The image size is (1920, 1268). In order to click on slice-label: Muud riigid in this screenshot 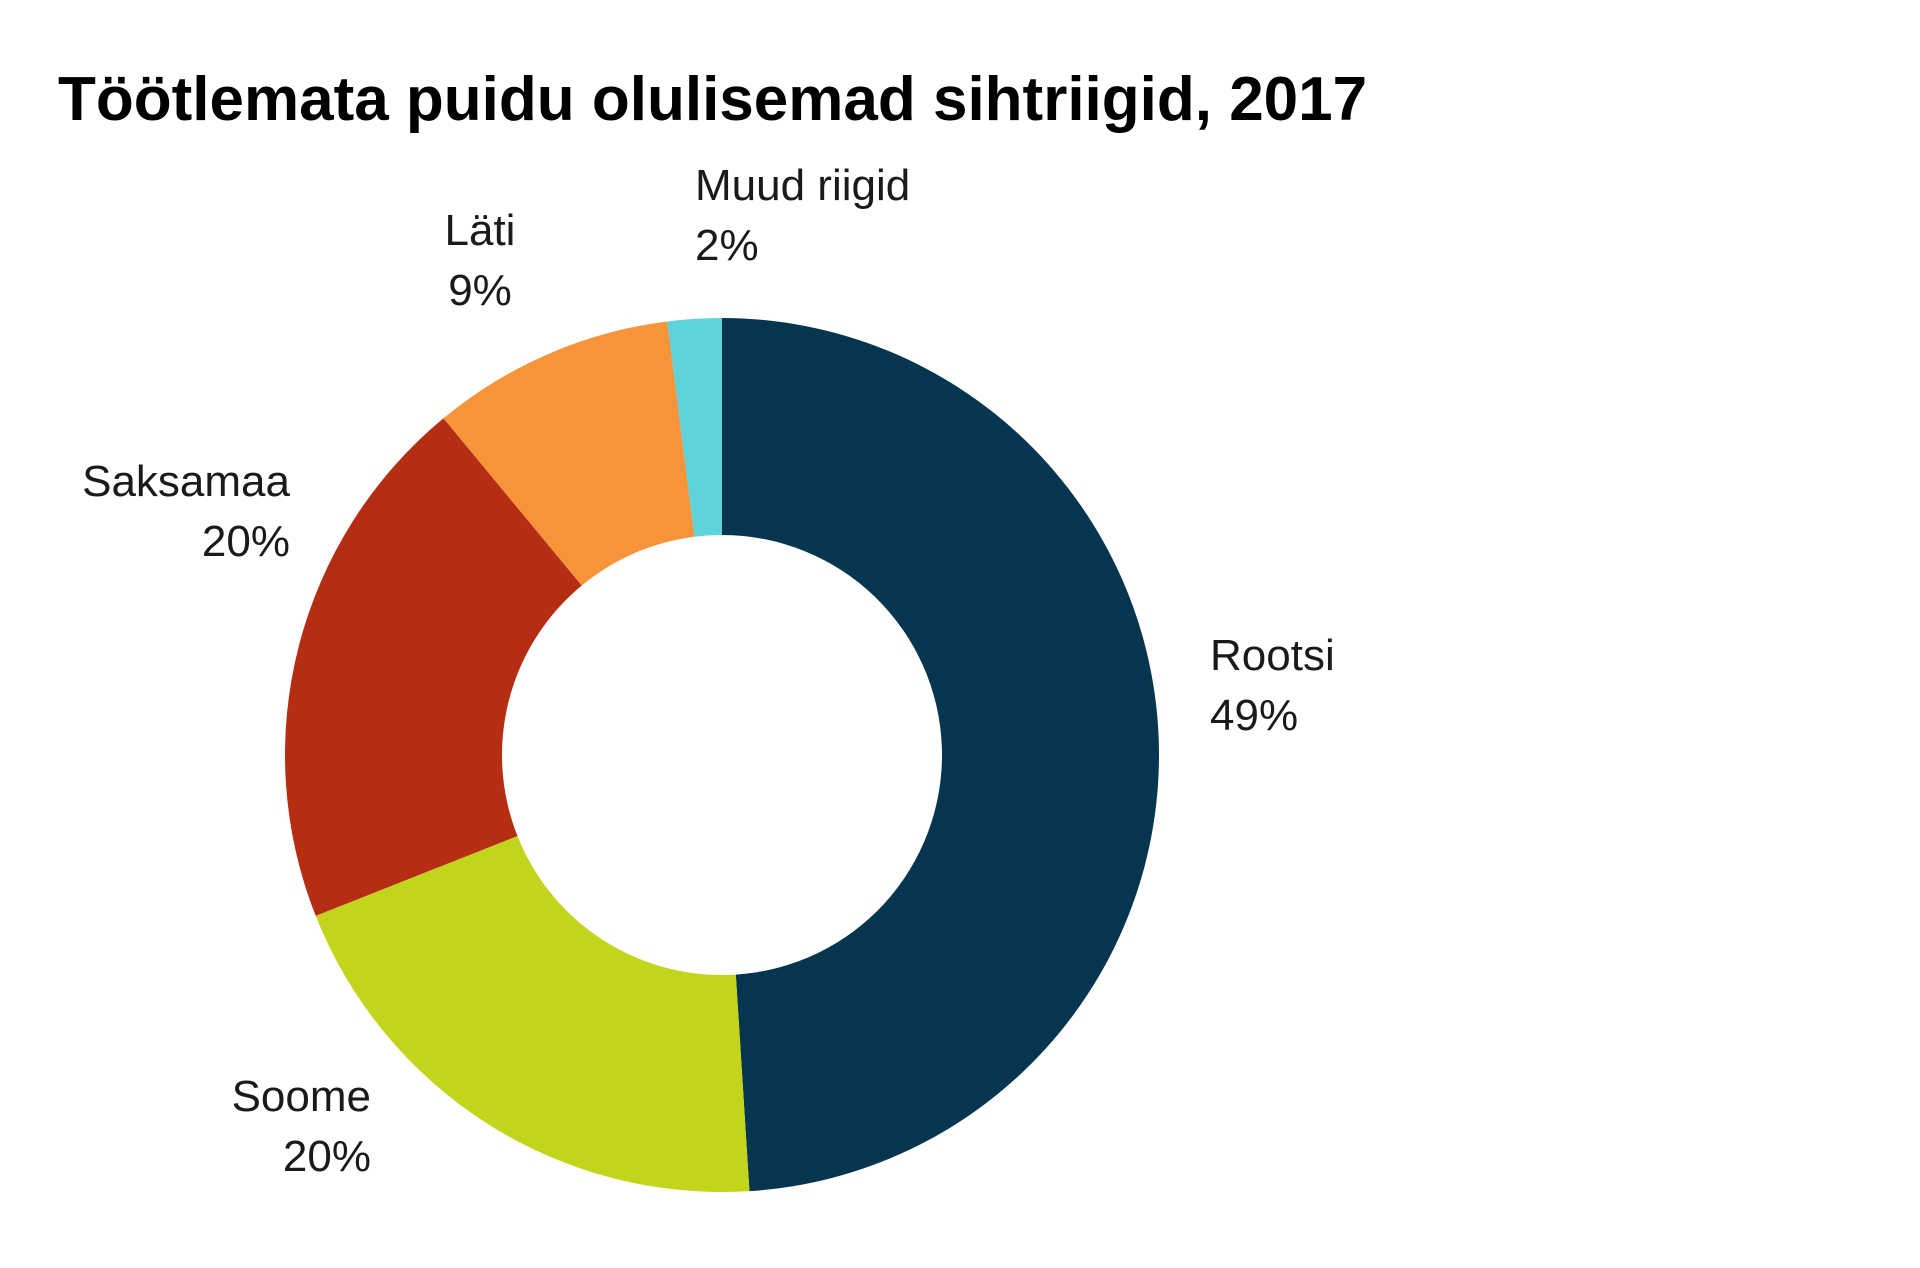, I will do `click(802, 185)`.